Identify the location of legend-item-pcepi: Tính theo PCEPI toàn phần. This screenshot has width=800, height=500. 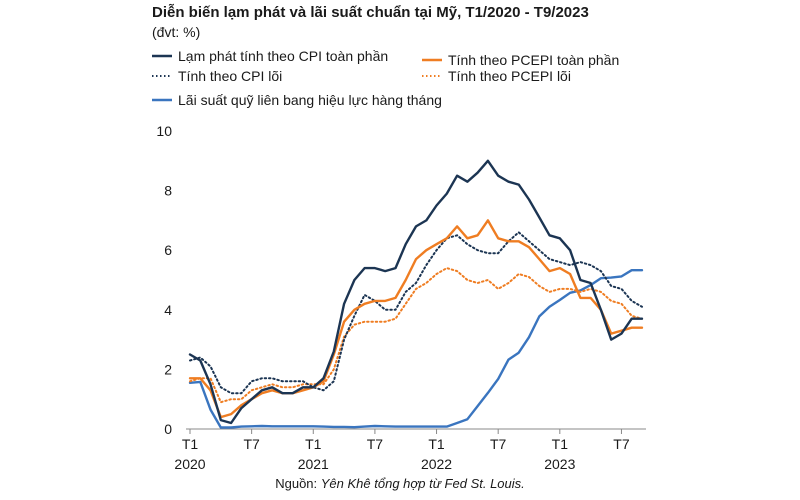
(520, 60).